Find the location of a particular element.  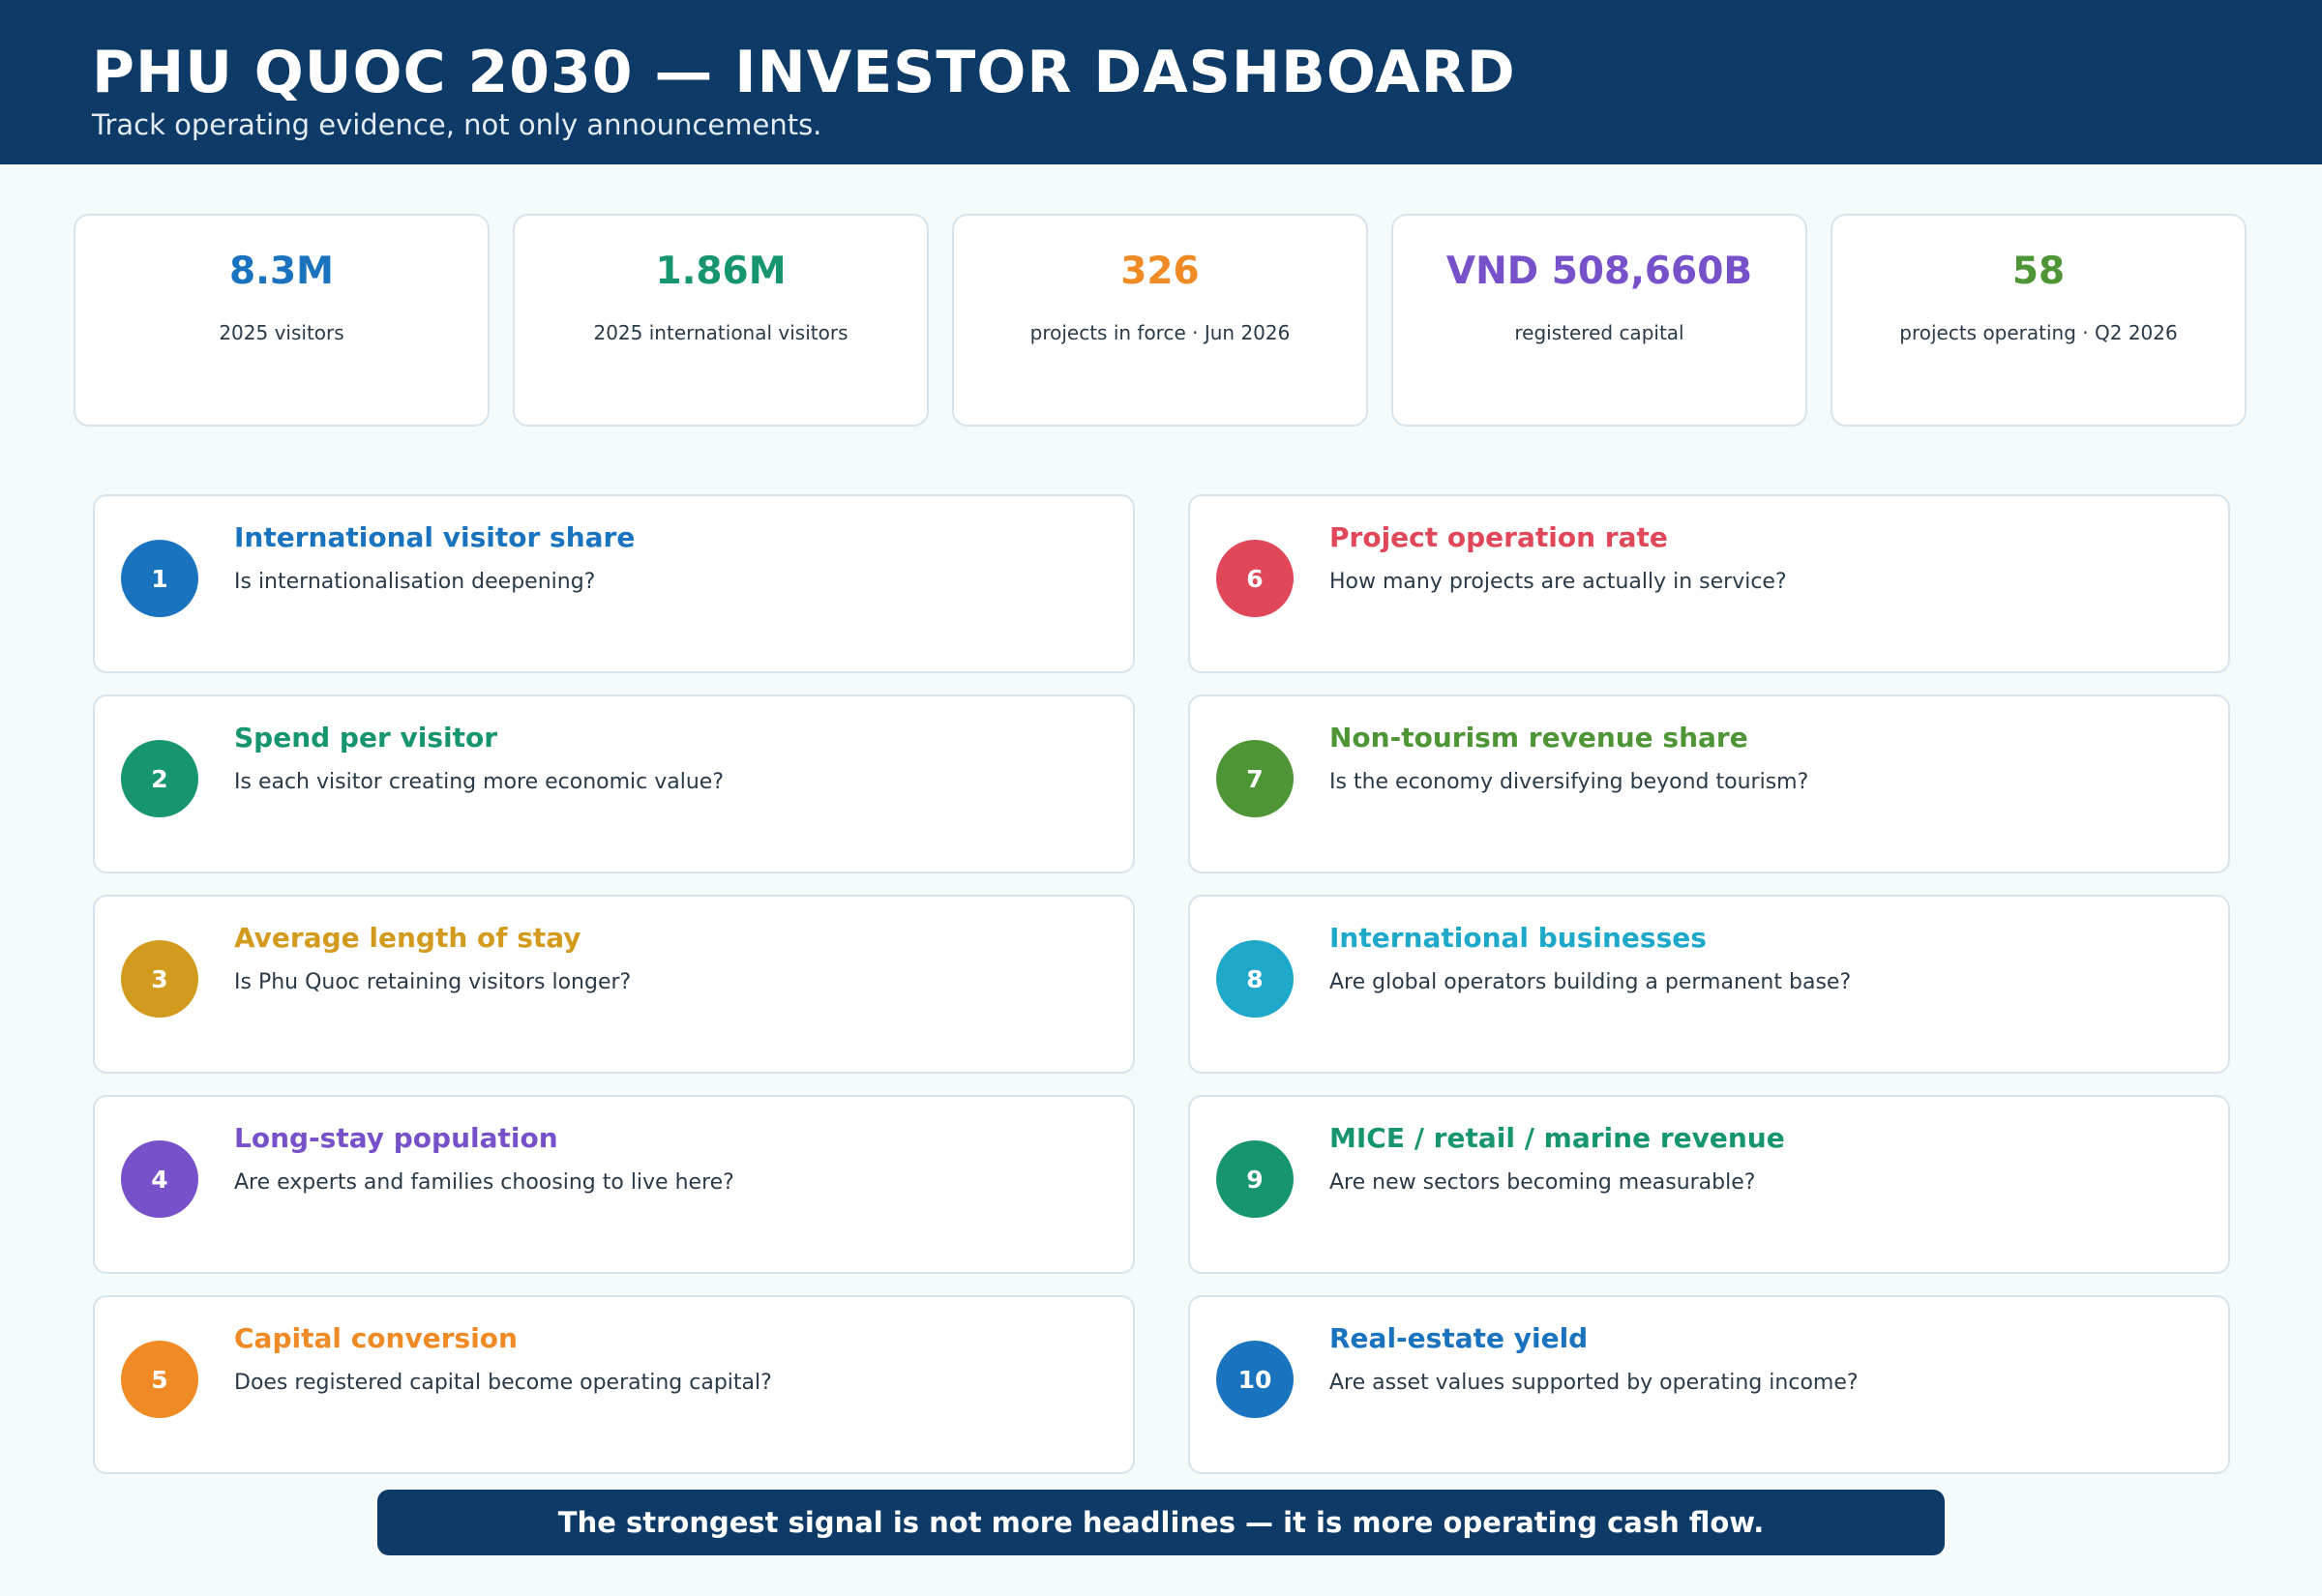

indicator-title: Spend per visitor is located at coordinates (366, 738).